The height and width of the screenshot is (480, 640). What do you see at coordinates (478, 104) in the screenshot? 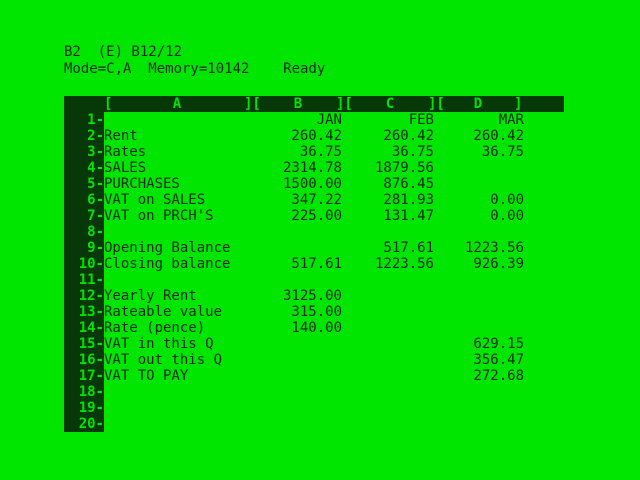
I see `column-header-d: D` at bounding box center [478, 104].